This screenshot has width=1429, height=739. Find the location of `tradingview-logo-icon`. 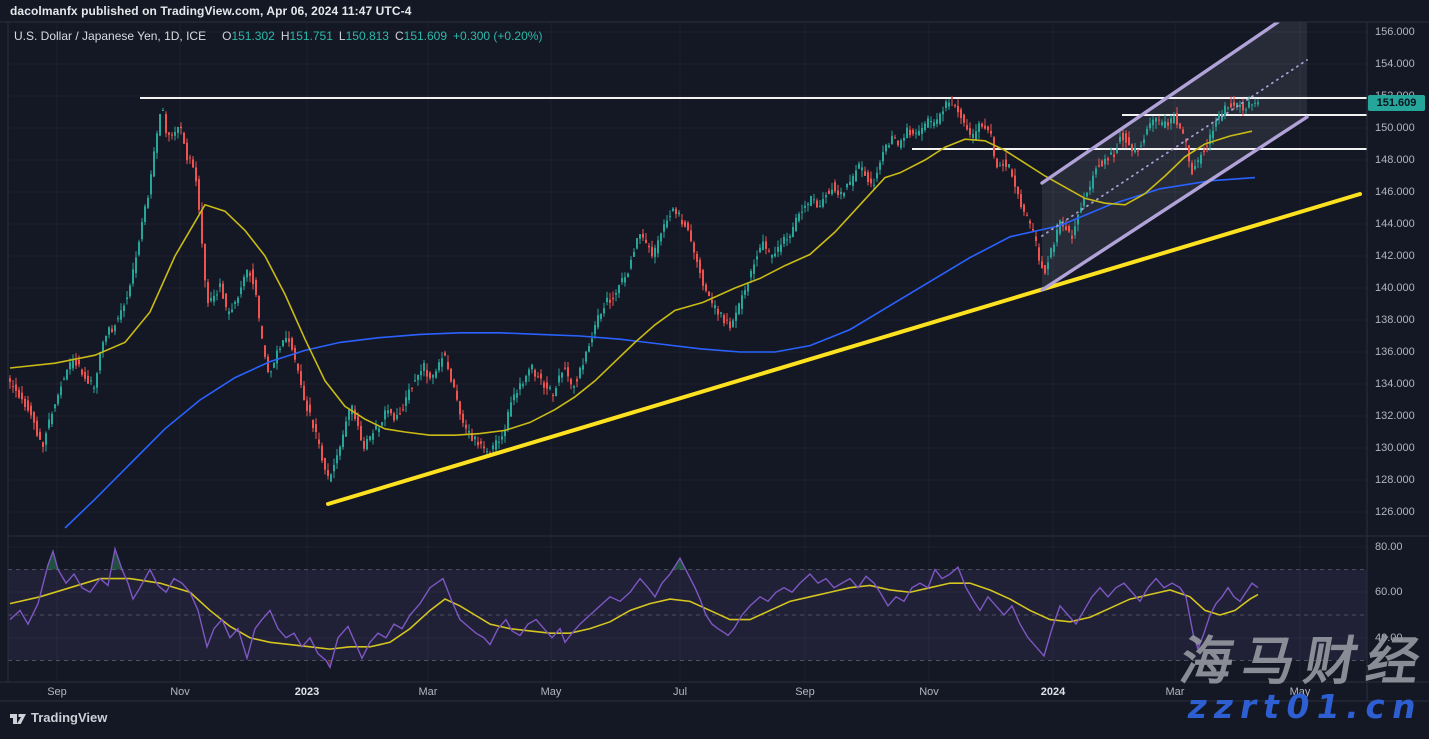

tradingview-logo-icon is located at coordinates (18, 719).